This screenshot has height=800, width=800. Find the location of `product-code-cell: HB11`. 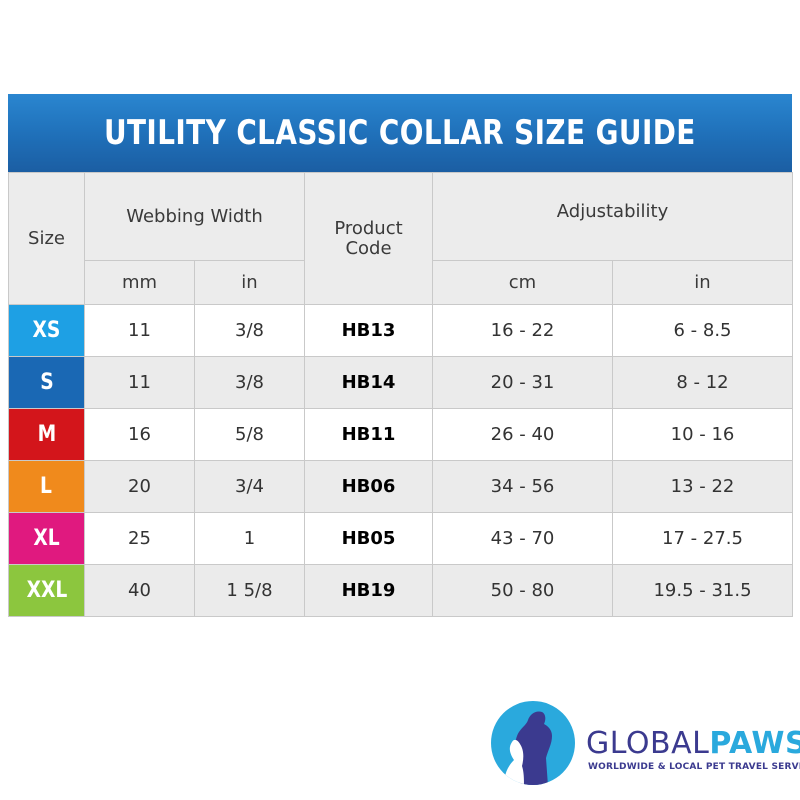

product-code-cell: HB11 is located at coordinates (368, 434).